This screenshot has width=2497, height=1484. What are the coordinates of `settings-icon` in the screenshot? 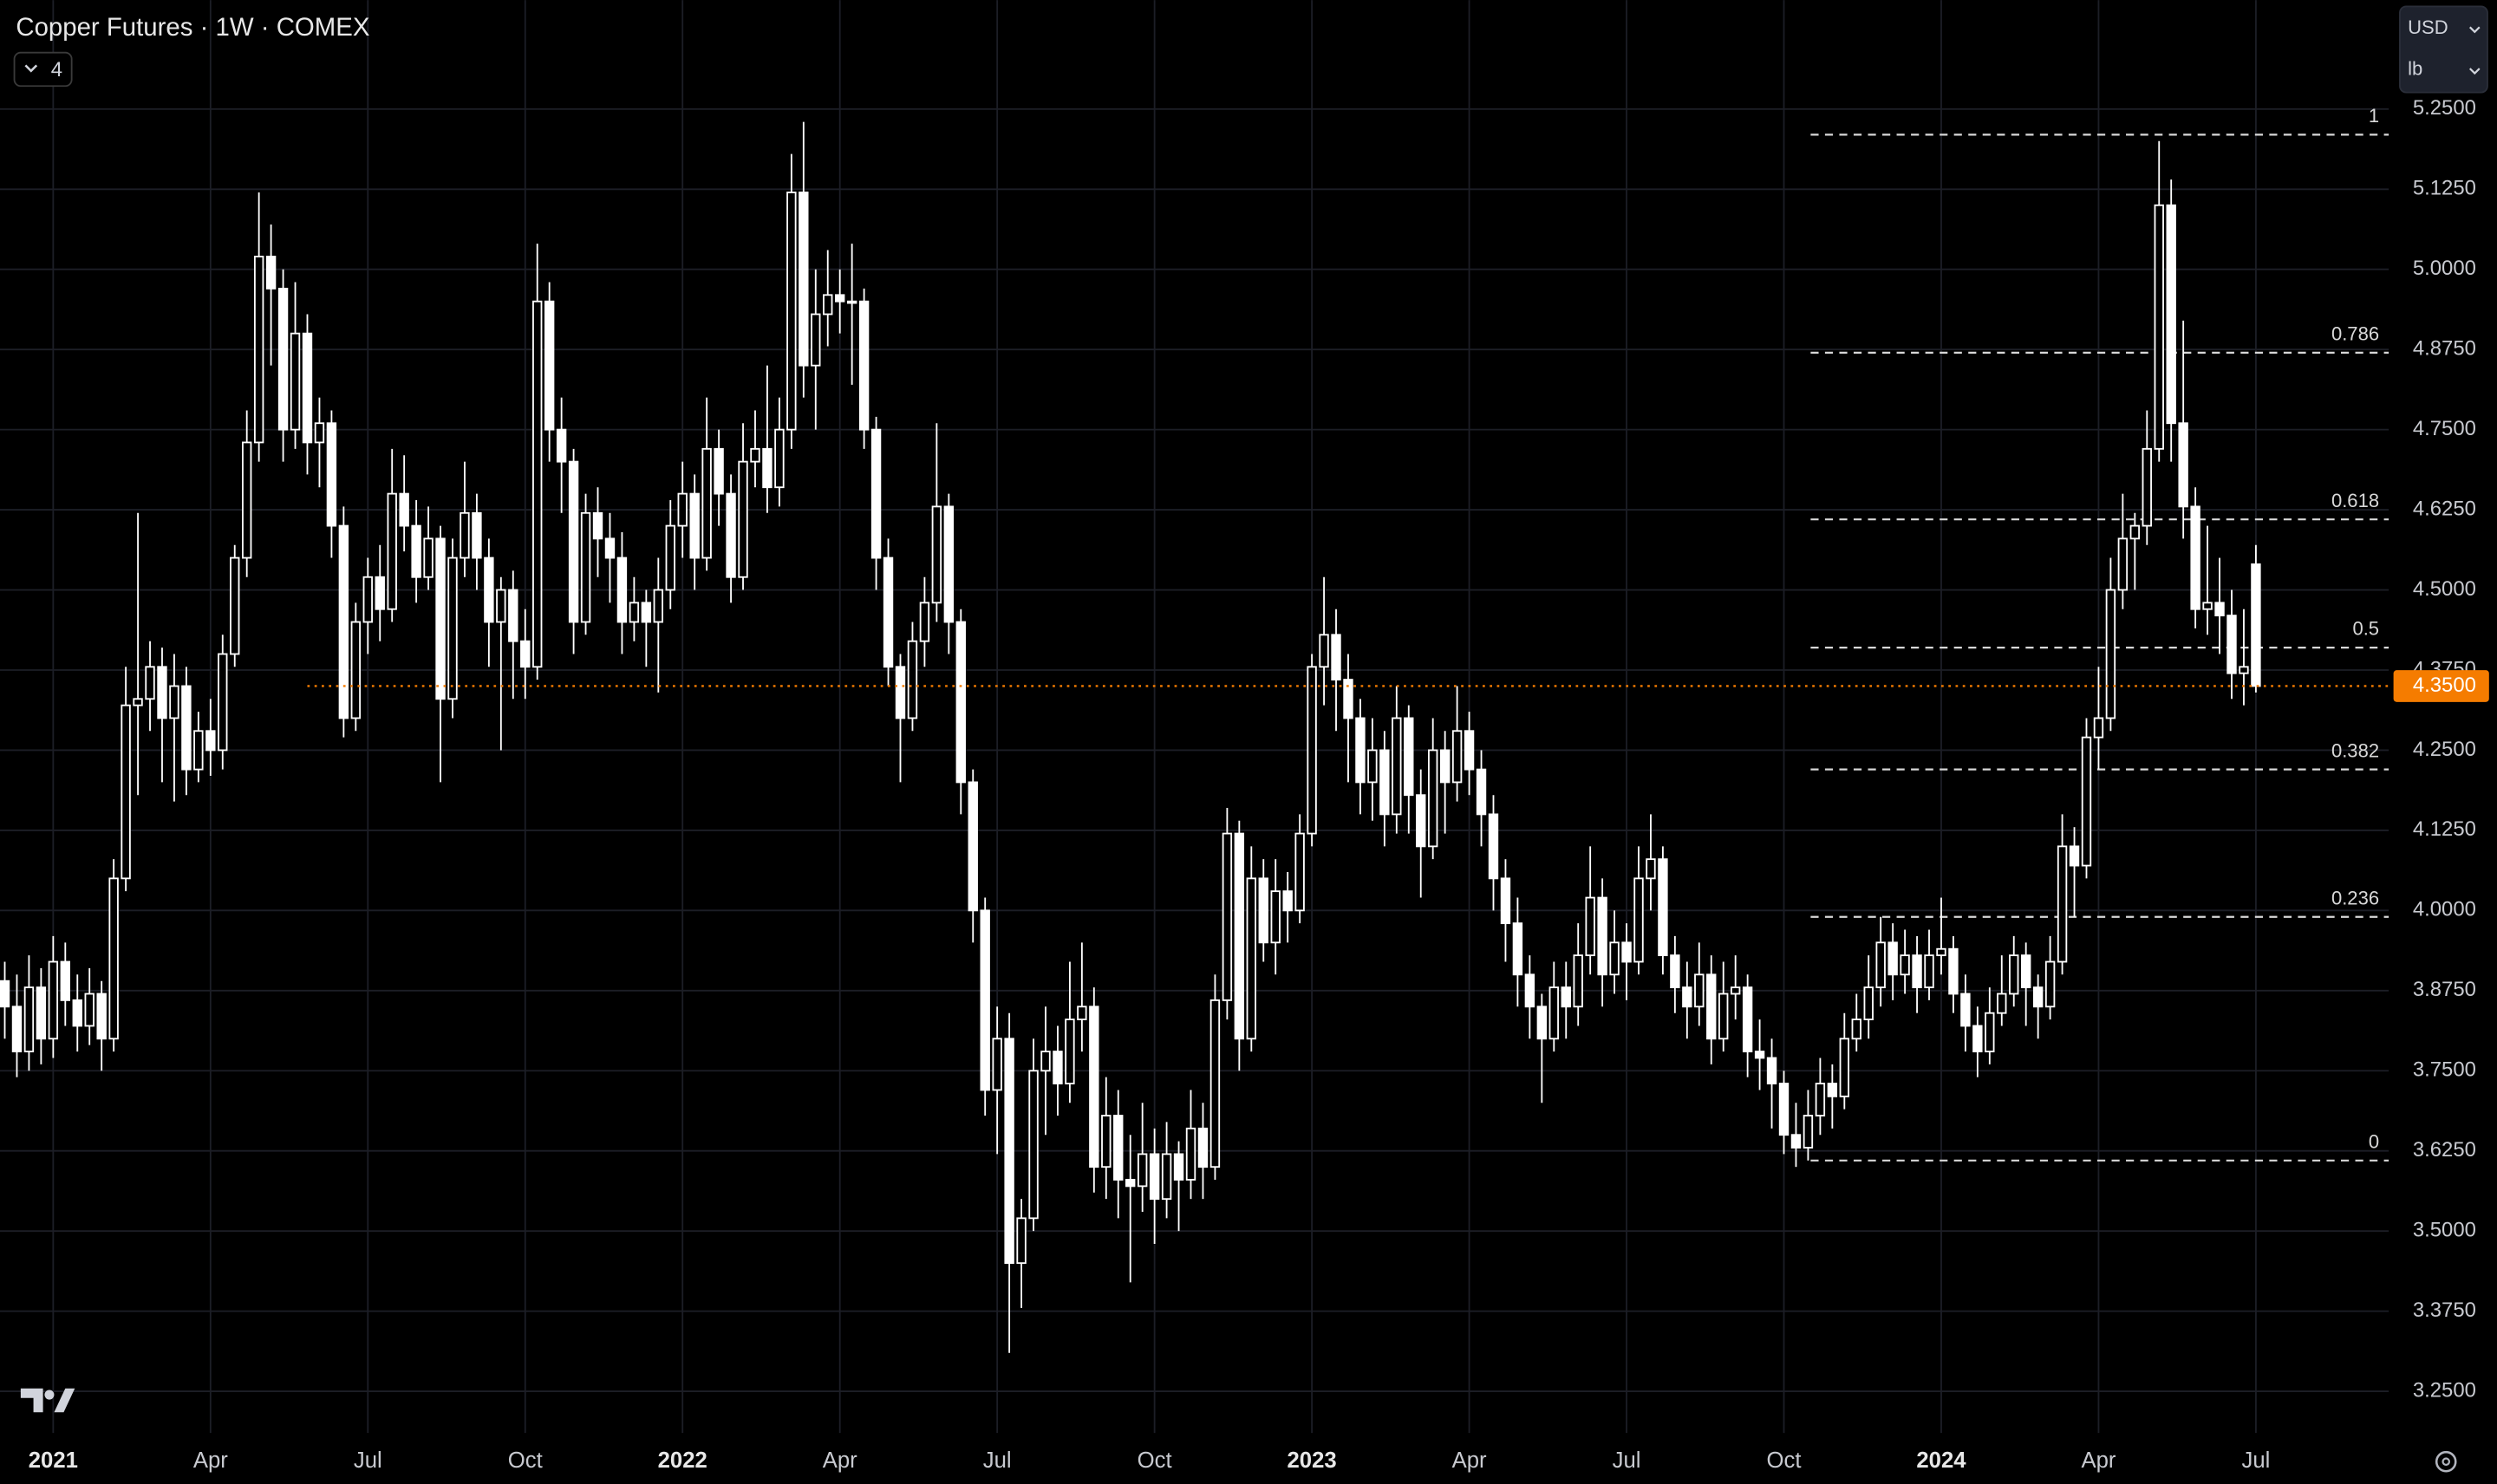 It's located at (2446, 1461).